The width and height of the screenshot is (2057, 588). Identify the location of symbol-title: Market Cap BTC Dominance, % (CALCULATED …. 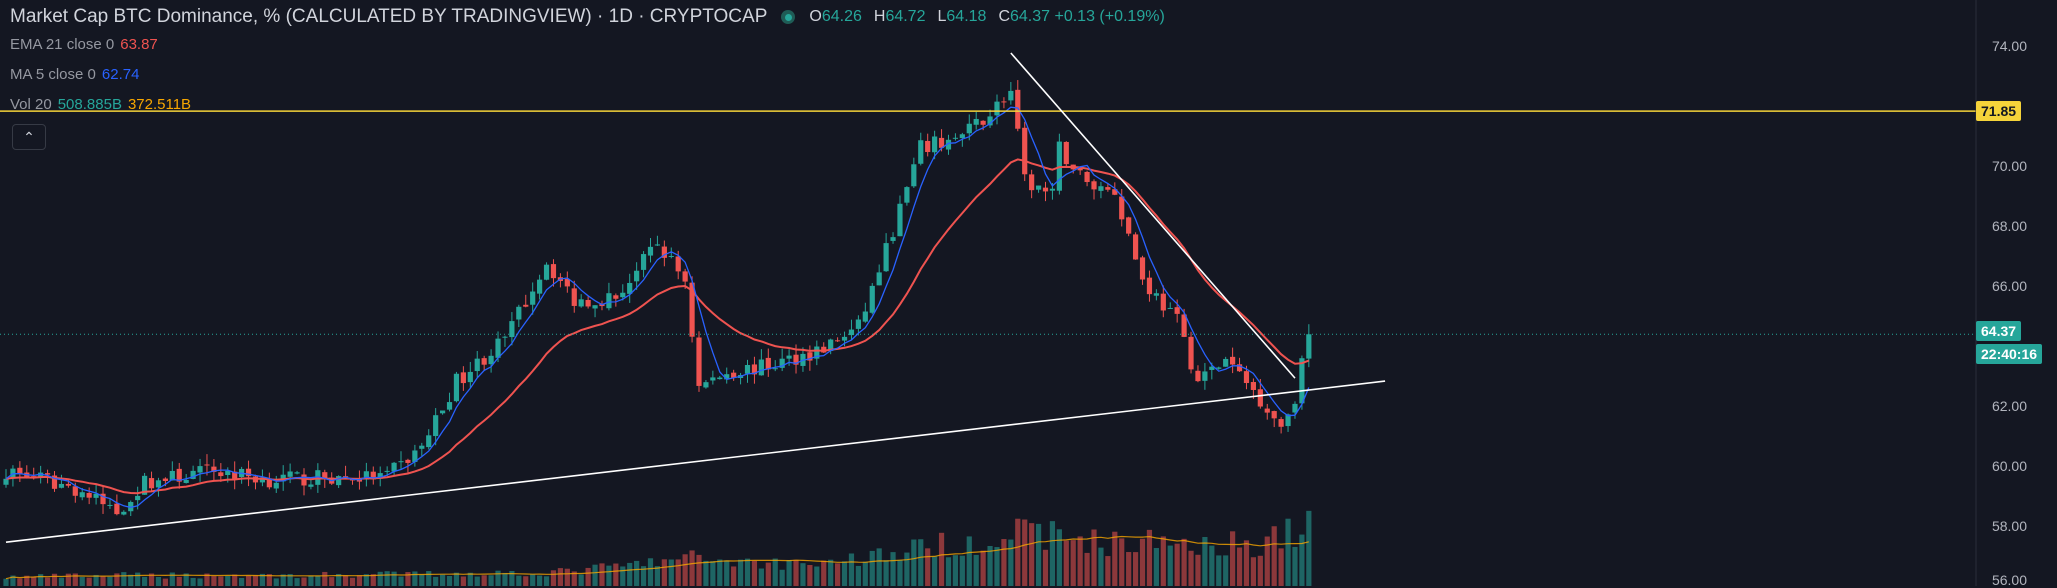
(389, 16).